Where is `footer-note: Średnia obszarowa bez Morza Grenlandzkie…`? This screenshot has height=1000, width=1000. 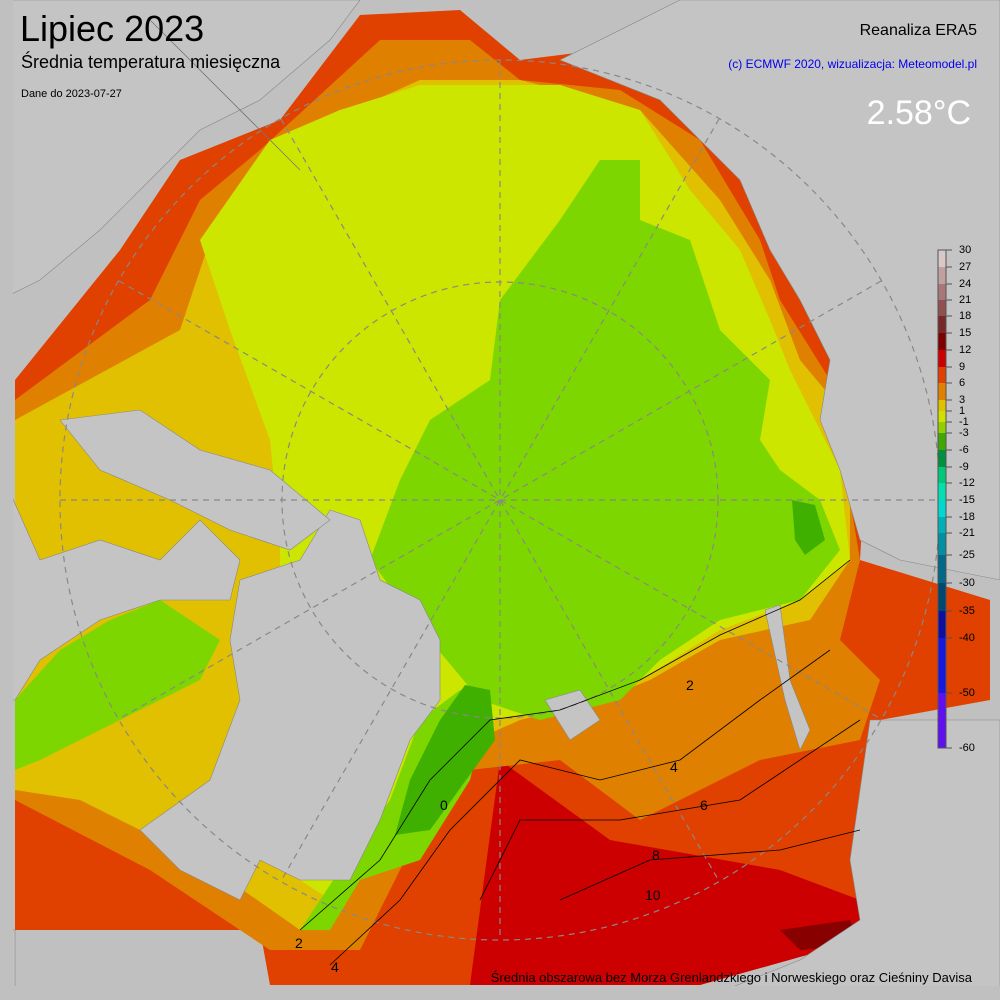 footer-note: Średnia obszarowa bez Morza Grenlandzkie… is located at coordinates (731, 977).